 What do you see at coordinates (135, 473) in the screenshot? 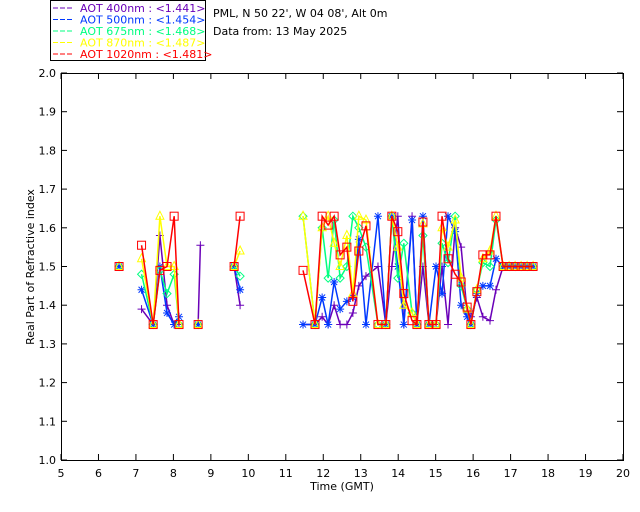
I see `x-tick-label: 7` at bounding box center [135, 473].